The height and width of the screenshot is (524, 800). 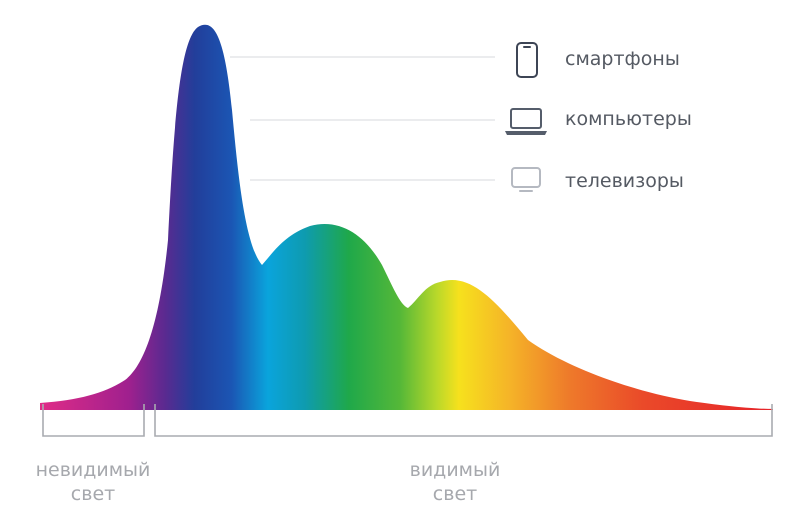 I want to click on visible-light-line2: свет, so click(x=455, y=494).